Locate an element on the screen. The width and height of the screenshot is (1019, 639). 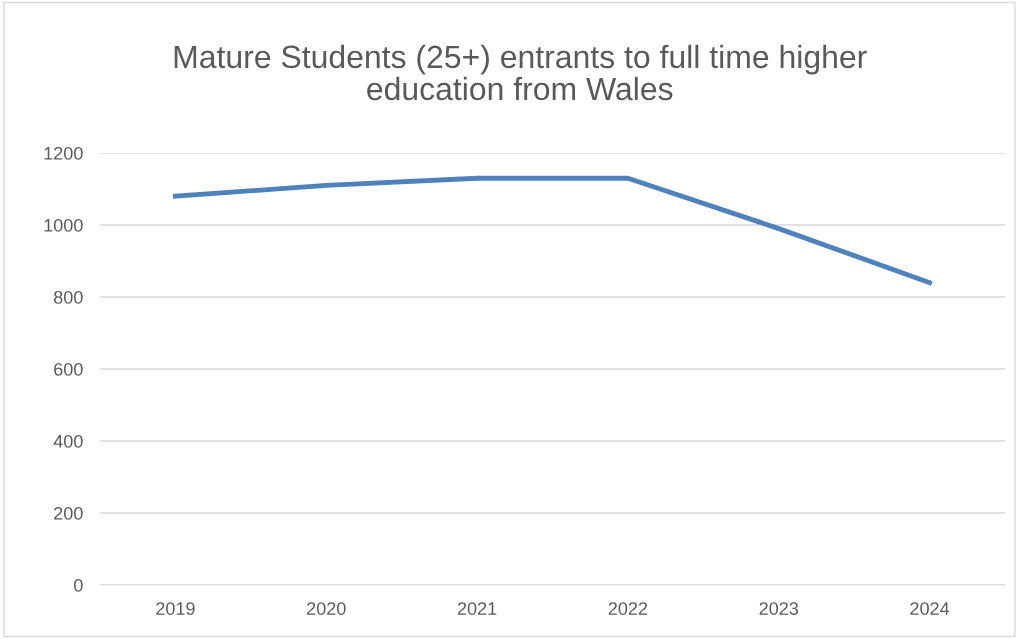
y-tick-label: 1200 is located at coordinates (63, 153).